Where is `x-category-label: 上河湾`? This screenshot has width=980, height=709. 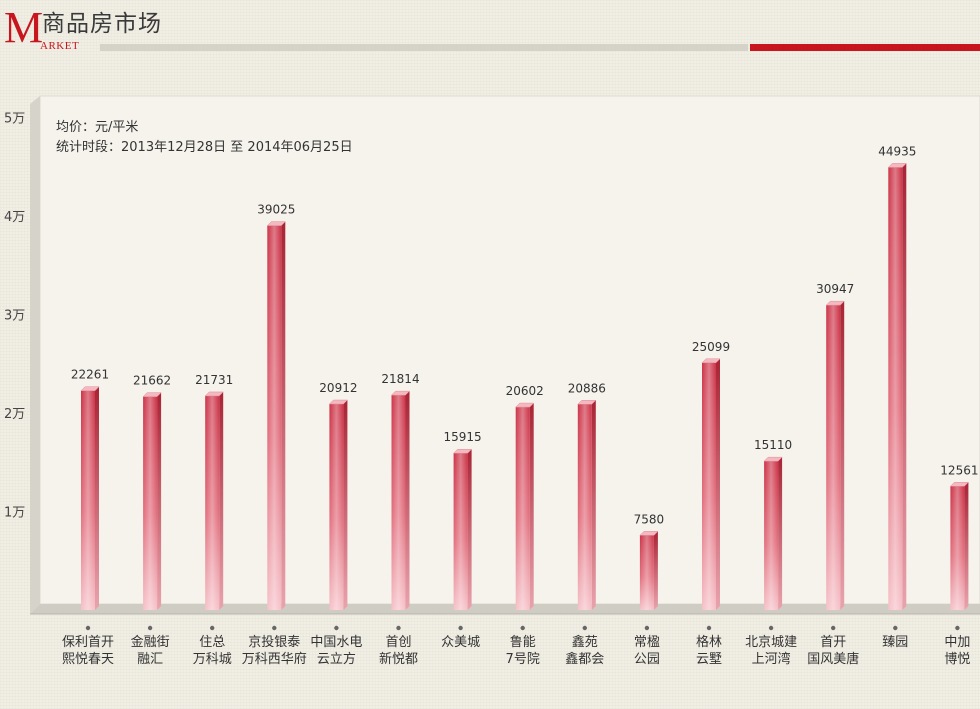 x-category-label: 上河湾 is located at coordinates (771, 659).